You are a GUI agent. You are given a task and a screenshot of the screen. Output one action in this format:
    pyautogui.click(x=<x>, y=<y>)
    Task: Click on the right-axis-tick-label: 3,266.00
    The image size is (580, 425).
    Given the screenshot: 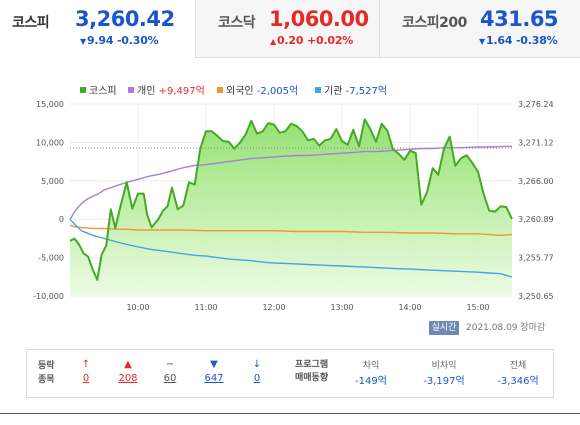 What is the action you would take?
    pyautogui.click(x=536, y=181)
    